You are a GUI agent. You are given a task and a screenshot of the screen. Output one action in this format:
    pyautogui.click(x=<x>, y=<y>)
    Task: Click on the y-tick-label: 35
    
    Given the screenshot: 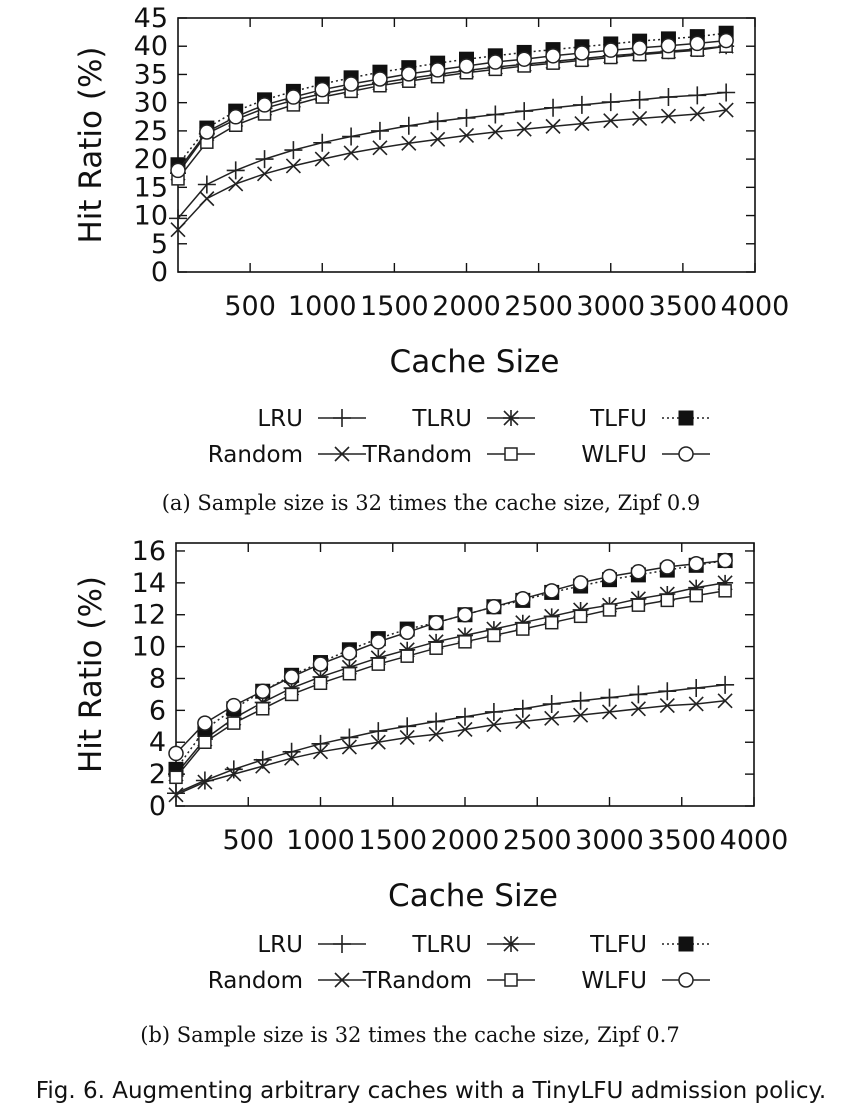 What is the action you would take?
    pyautogui.click(x=151, y=74)
    